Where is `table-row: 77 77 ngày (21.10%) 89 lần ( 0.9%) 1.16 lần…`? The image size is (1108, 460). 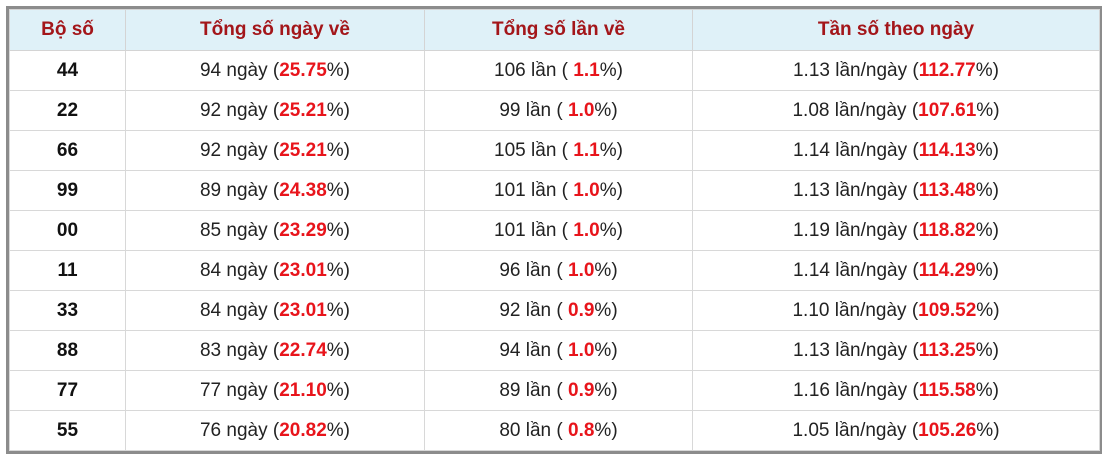
table-row: 77 77 ngày (21.10%) 89 lần ( 0.9%) 1.16 lần… is located at coordinates (554, 390).